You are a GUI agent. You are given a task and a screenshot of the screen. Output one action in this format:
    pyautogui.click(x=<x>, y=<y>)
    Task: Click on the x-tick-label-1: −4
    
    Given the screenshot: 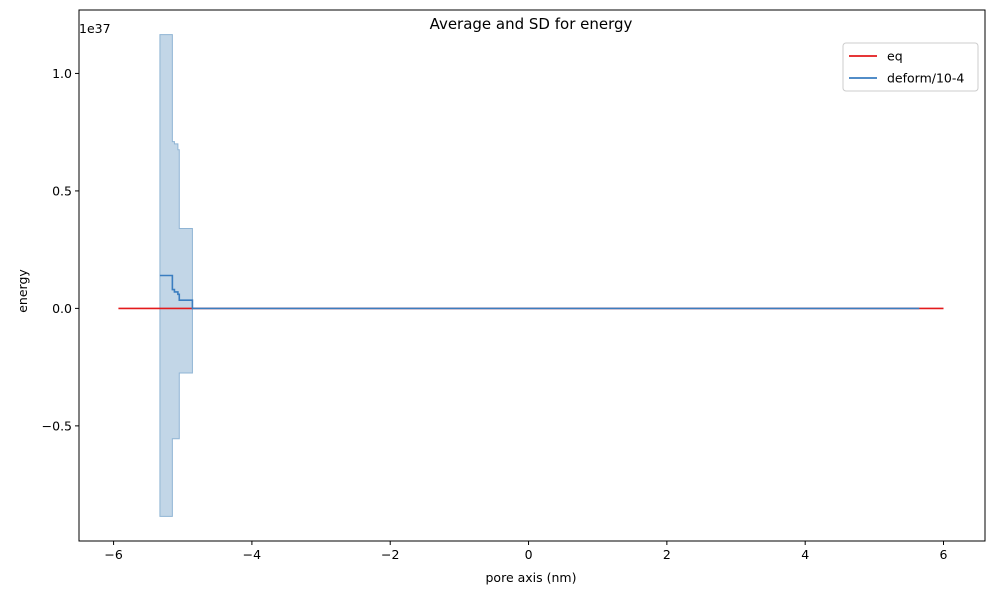 What is the action you would take?
    pyautogui.click(x=252, y=554)
    